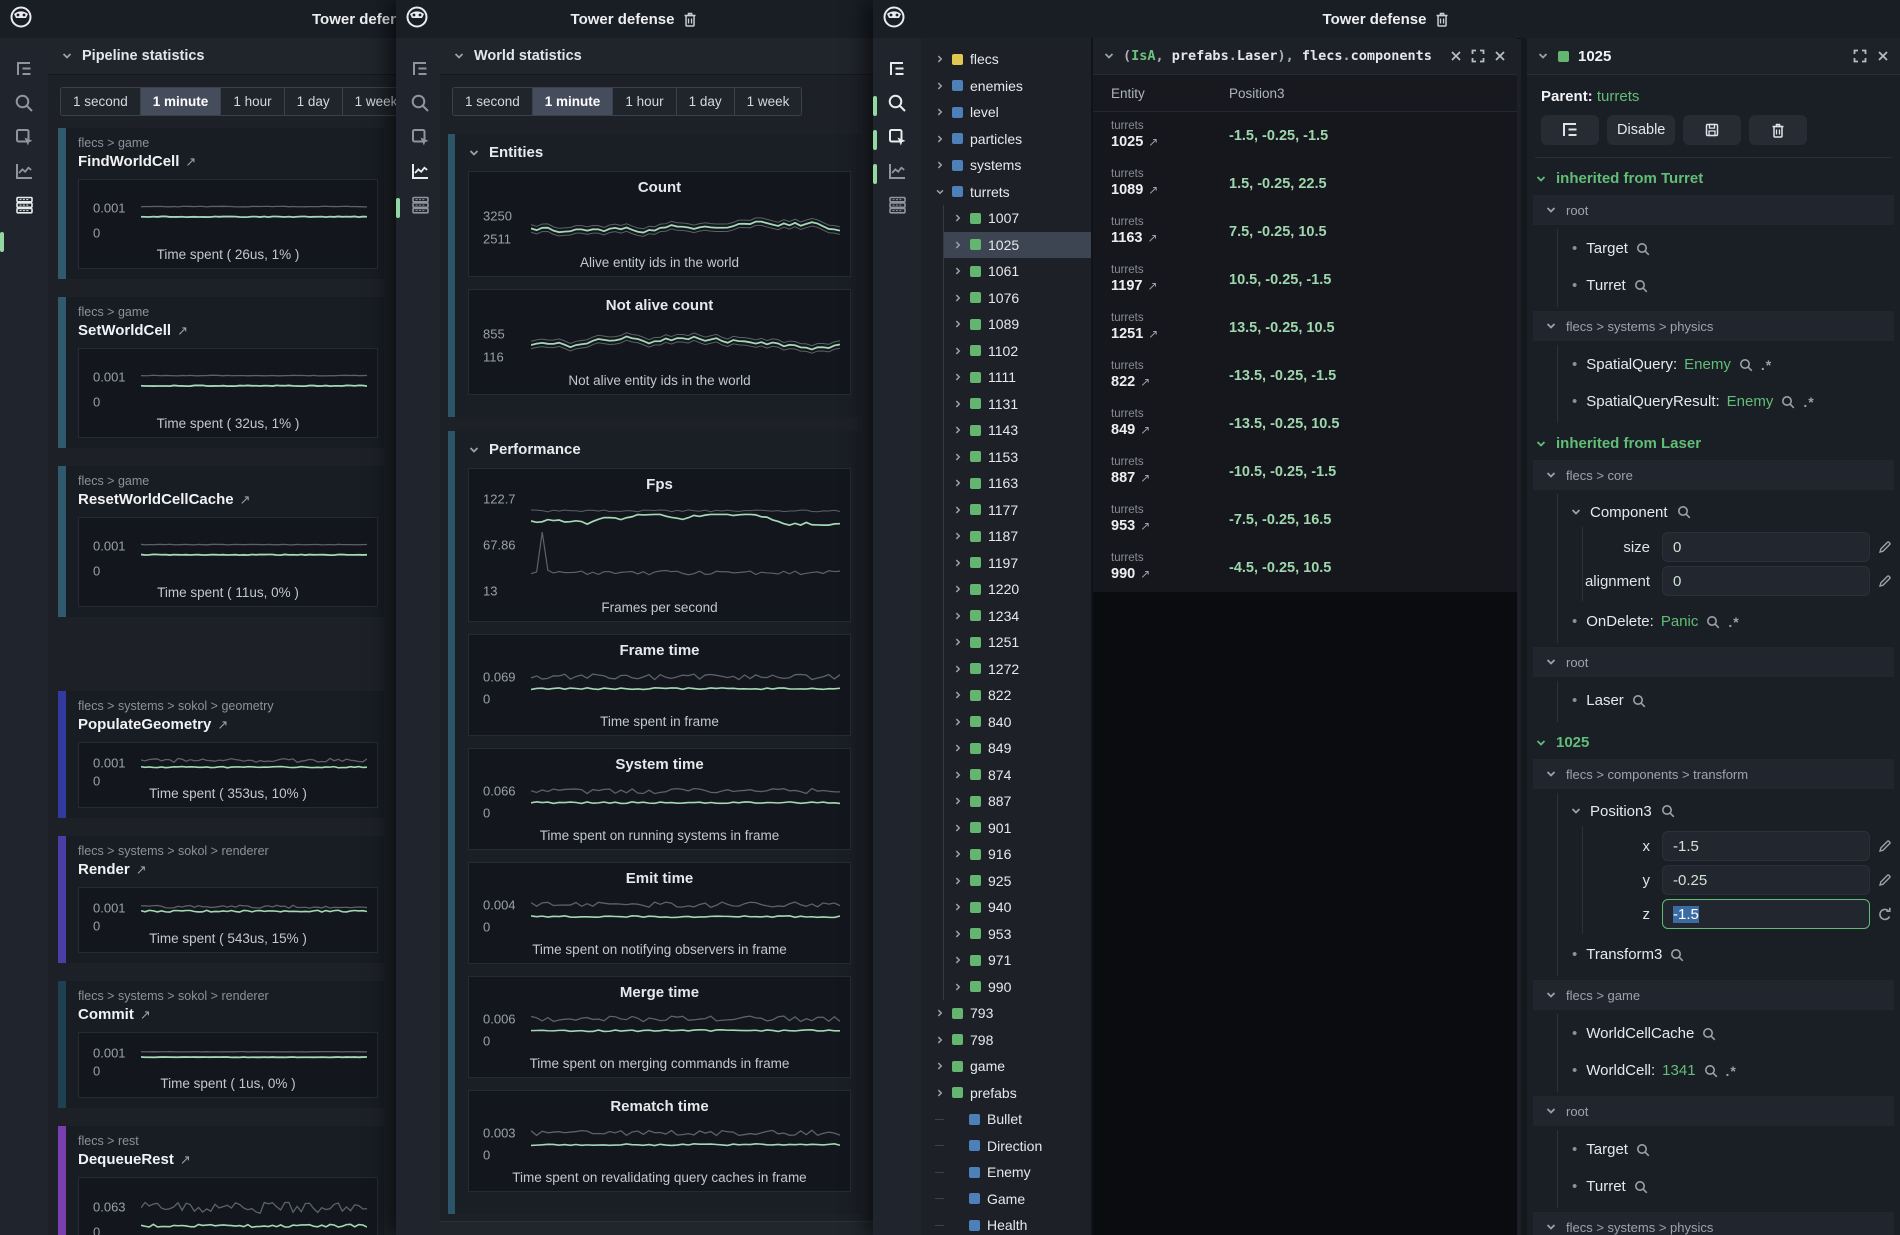 This screenshot has width=1900, height=1235. I want to click on group-header: Performance, so click(659, 449).